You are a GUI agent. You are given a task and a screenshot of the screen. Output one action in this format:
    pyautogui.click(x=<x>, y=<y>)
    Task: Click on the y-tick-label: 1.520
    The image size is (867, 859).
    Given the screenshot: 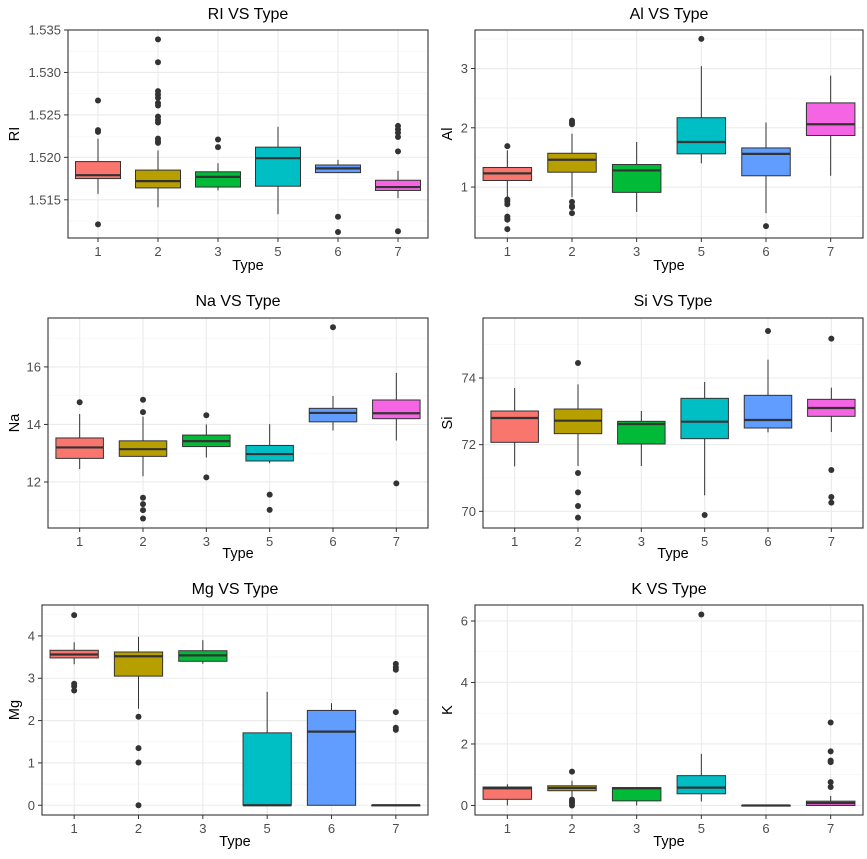 What is the action you would take?
    pyautogui.click(x=44, y=157)
    